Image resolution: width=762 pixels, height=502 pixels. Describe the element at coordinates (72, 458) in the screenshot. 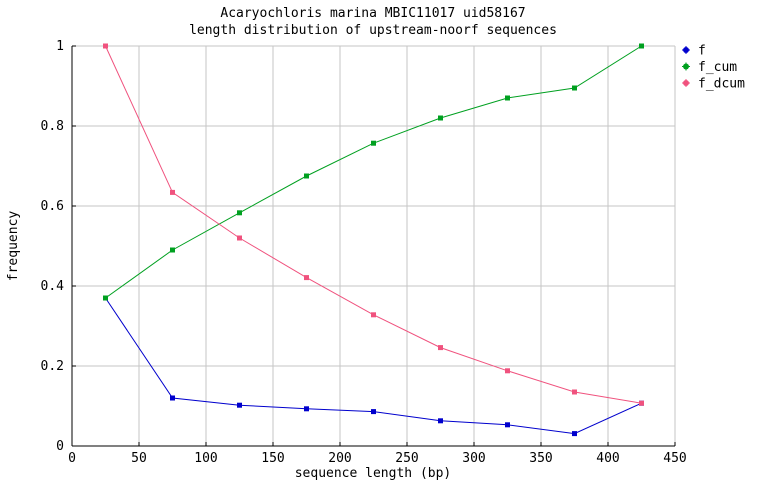

I see `x-tick-label: 0` at that location.